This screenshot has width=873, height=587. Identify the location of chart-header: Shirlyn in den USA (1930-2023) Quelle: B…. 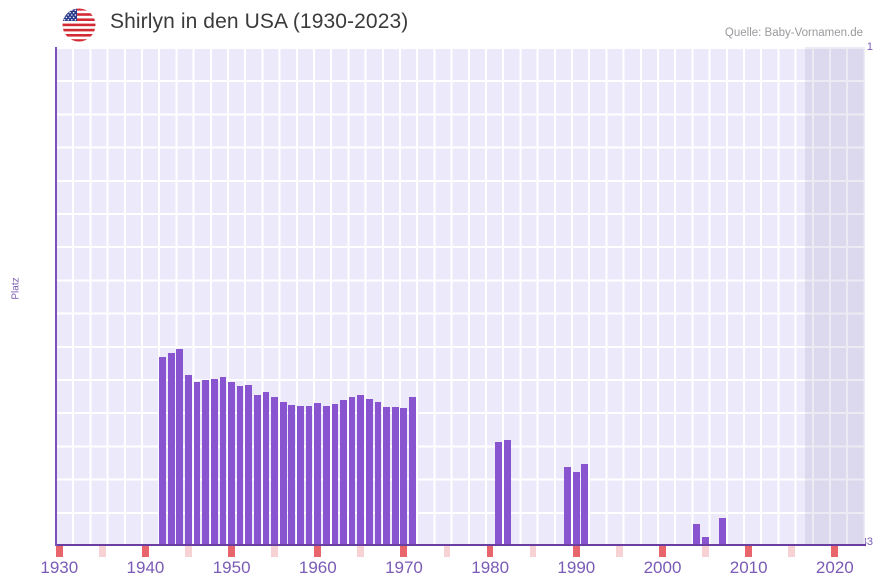
(436, 23).